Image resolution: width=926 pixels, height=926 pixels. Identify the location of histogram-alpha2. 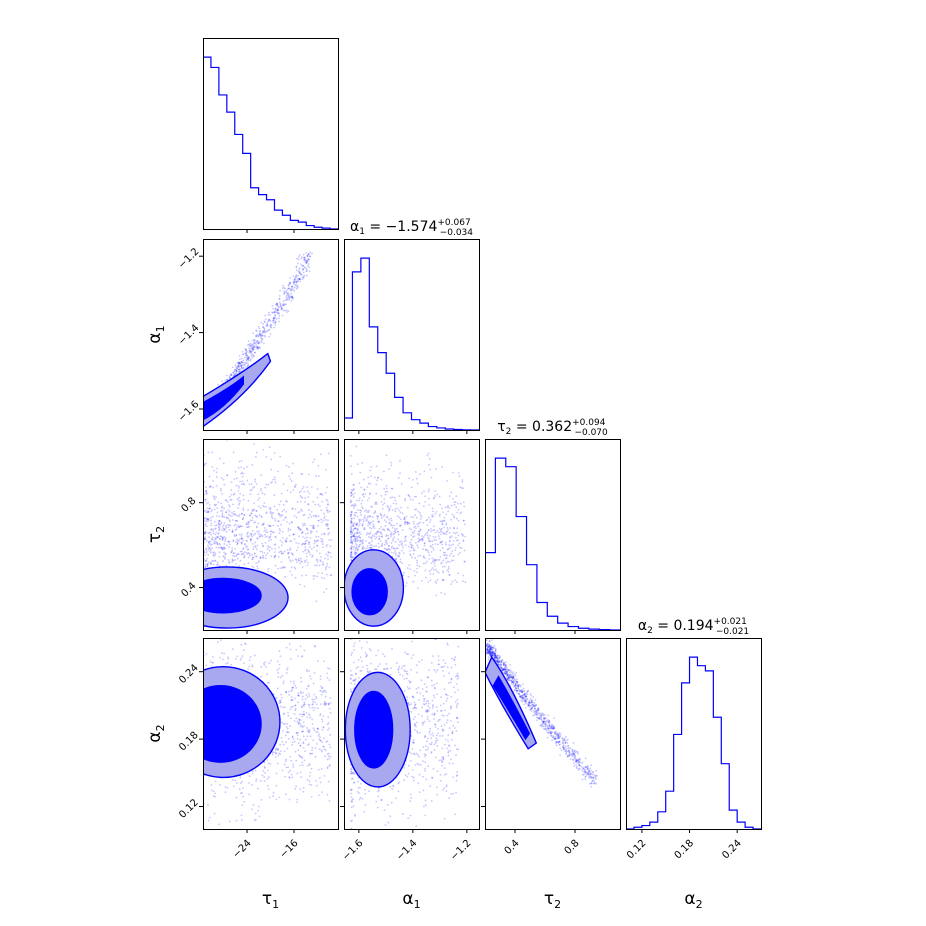
(693, 742).